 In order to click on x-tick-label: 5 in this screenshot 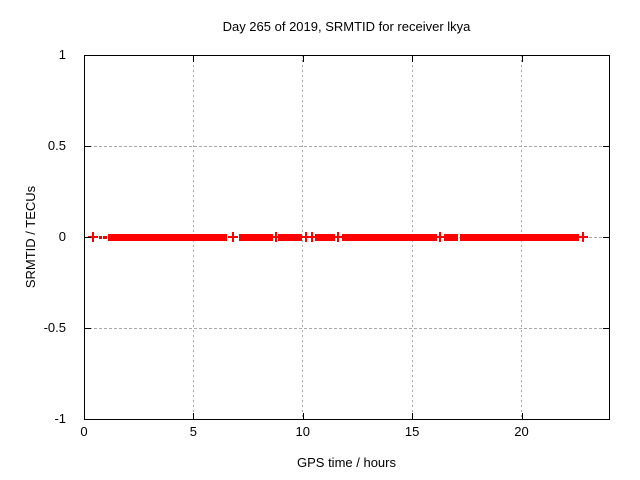, I will do `click(193, 431)`.